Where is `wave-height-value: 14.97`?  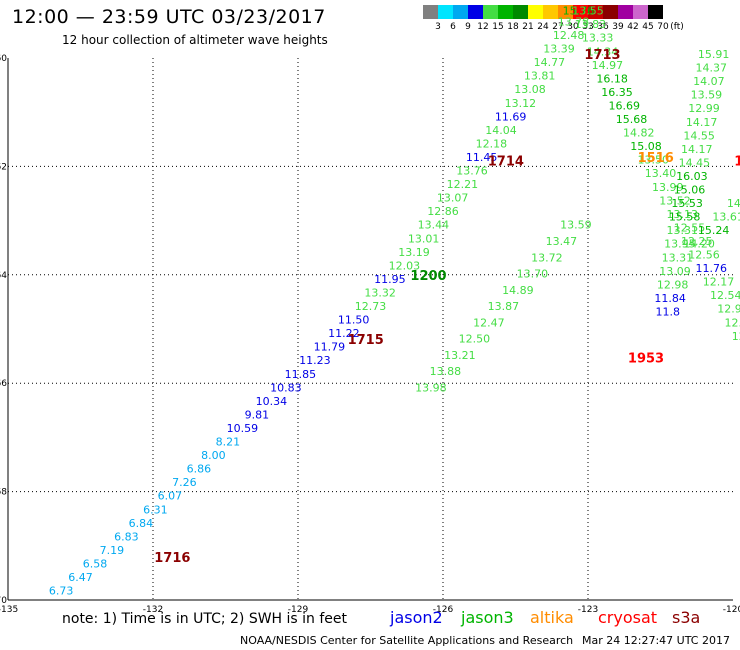 wave-height-value: 14.97 is located at coordinates (608, 65).